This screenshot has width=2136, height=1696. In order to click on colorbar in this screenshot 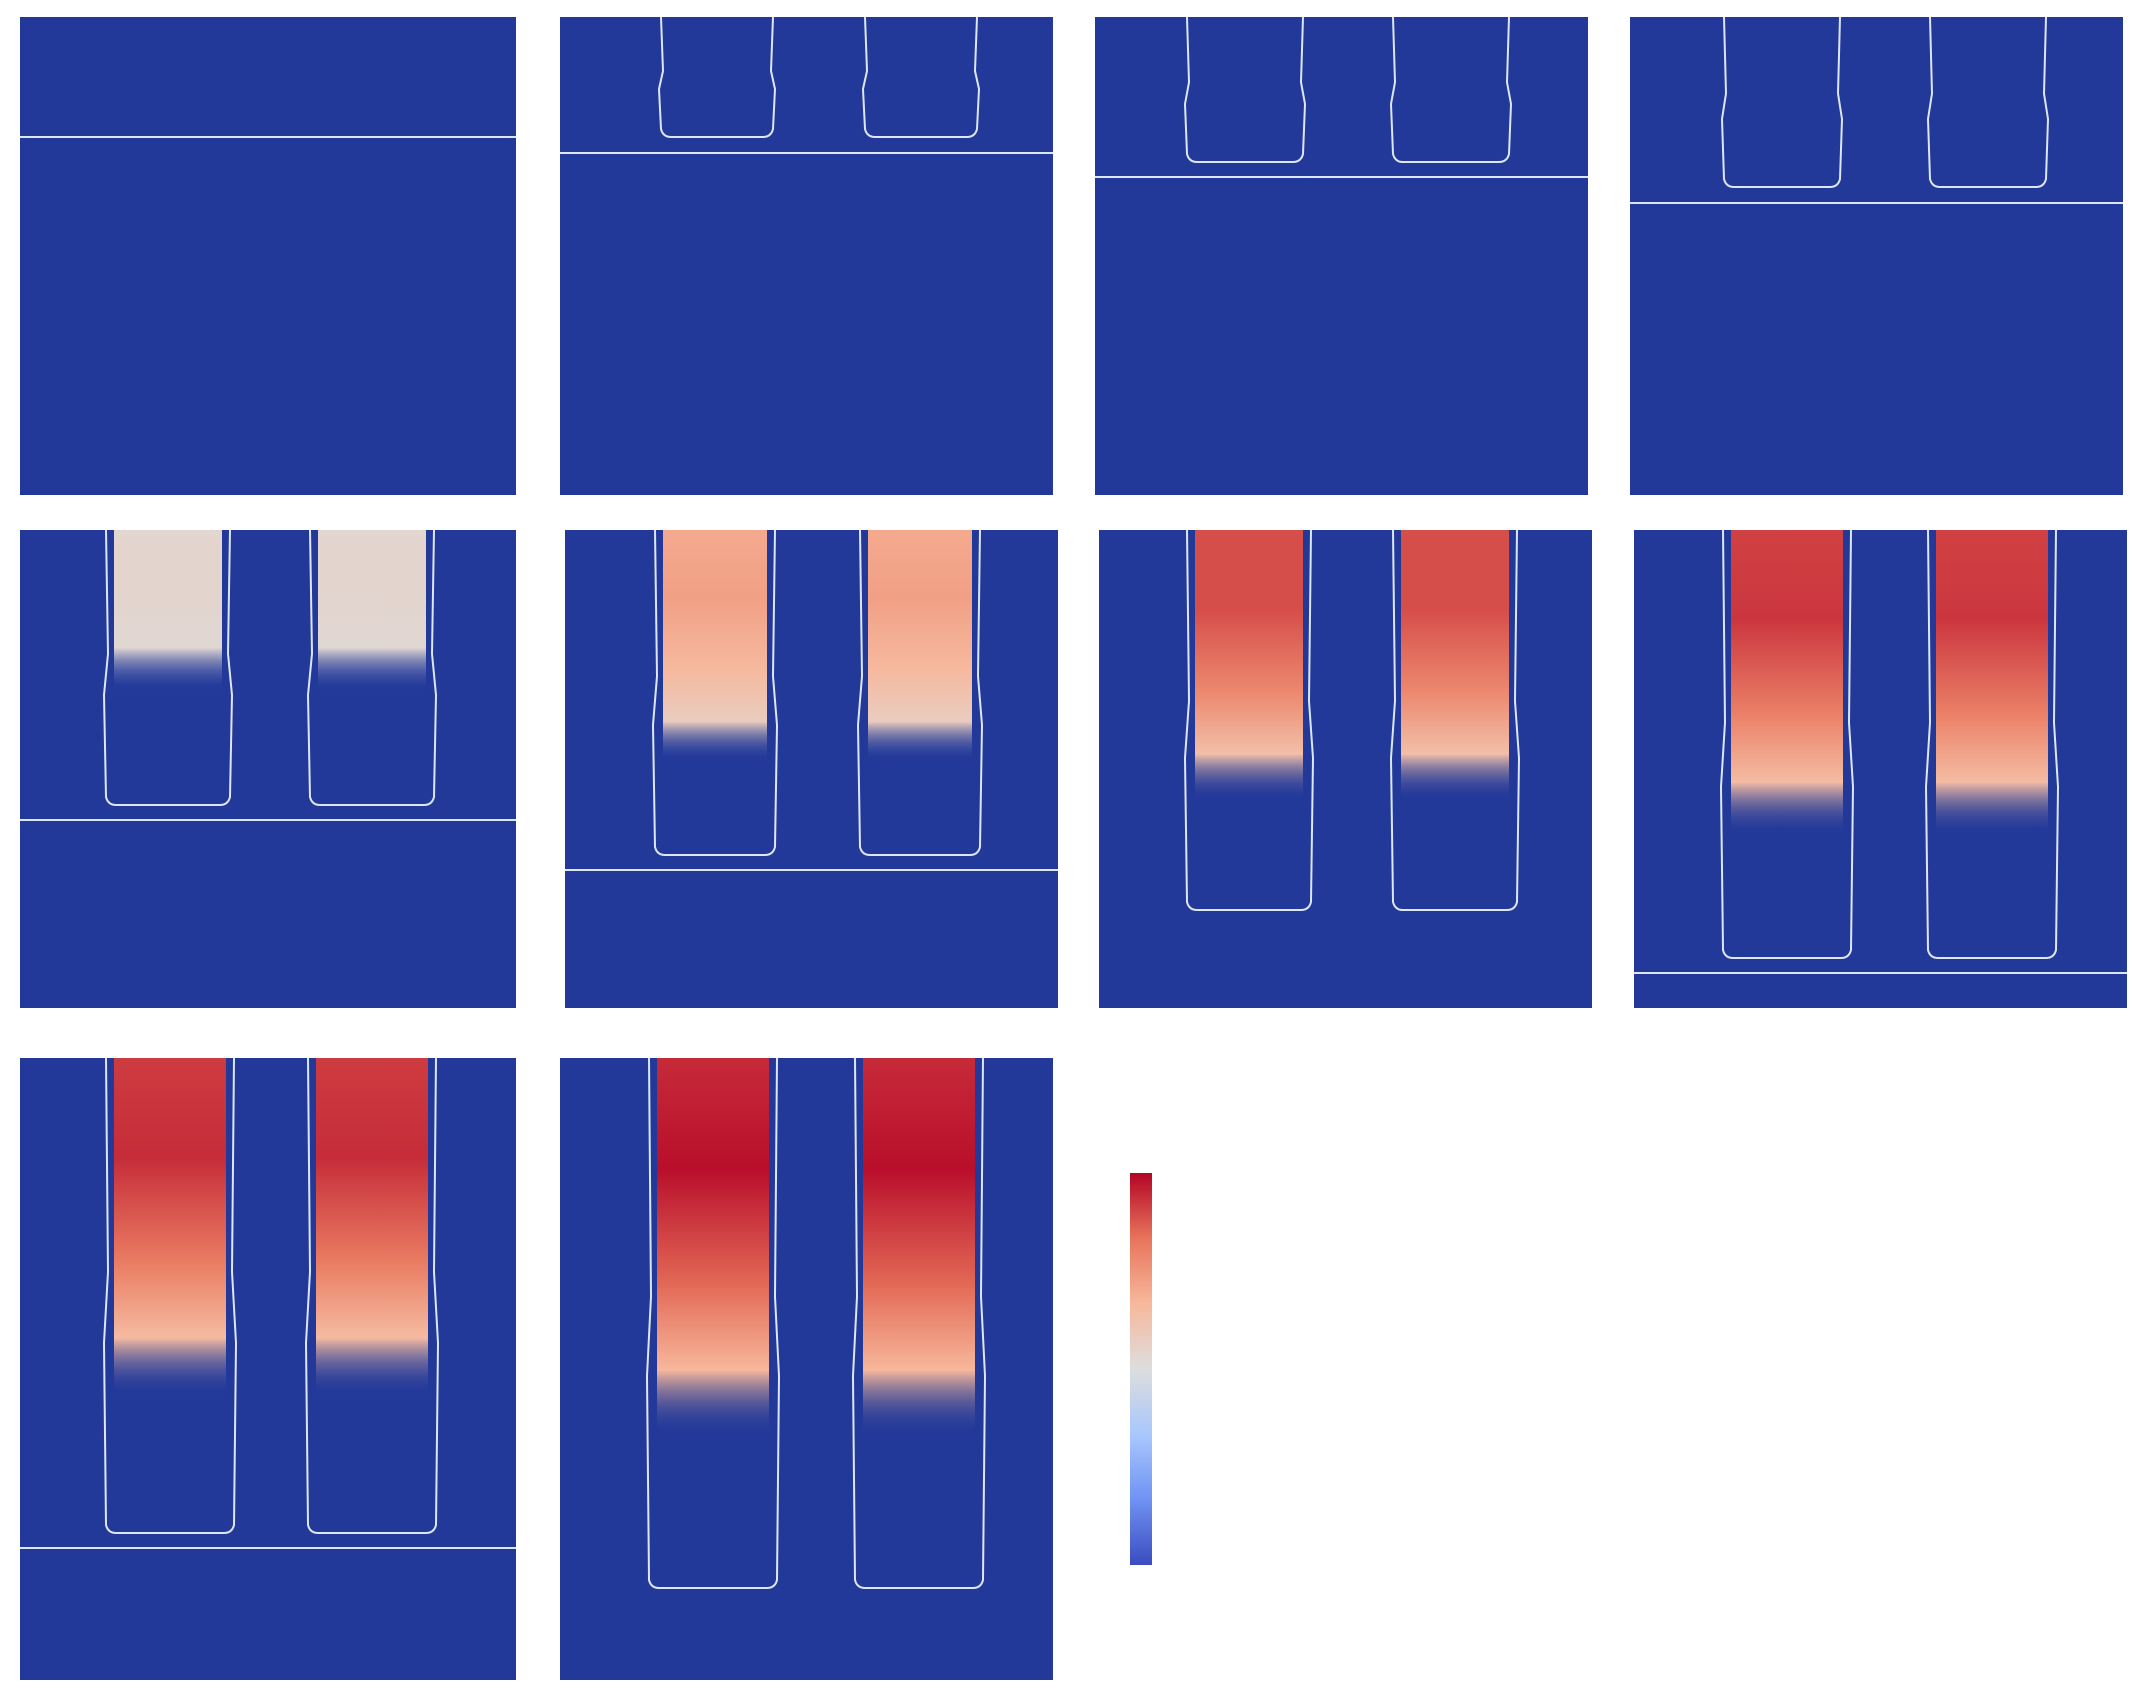, I will do `click(1141, 1369)`.